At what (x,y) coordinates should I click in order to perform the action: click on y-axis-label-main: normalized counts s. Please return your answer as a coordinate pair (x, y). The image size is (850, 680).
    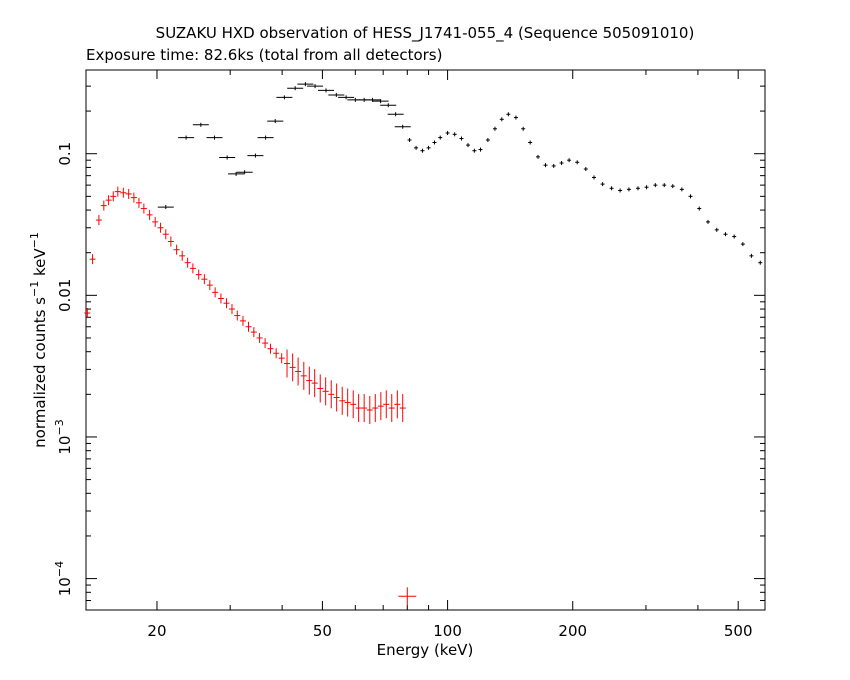
    Looking at the image, I should click on (40, 372).